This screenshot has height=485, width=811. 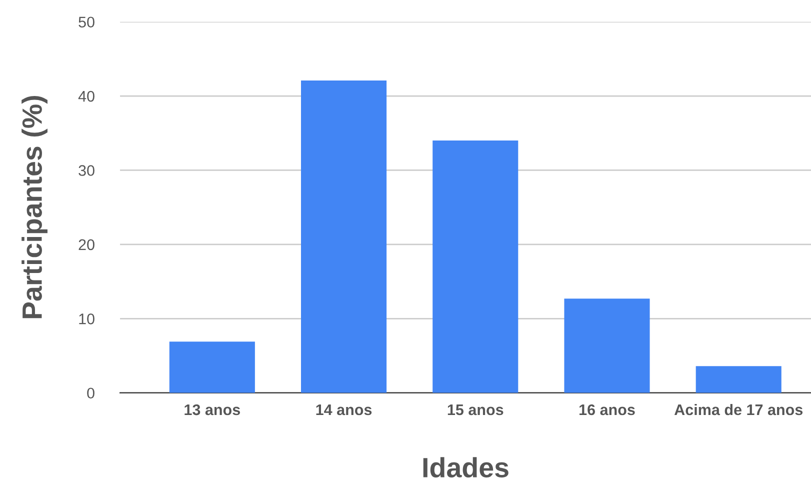 I want to click on y-tick-label: 30, so click(x=86, y=170).